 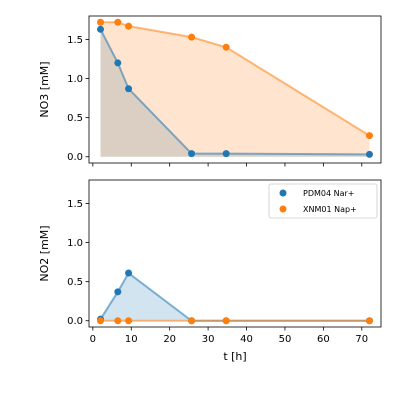 I want to click on no2-x-tick-label: 60, so click(x=323, y=339).